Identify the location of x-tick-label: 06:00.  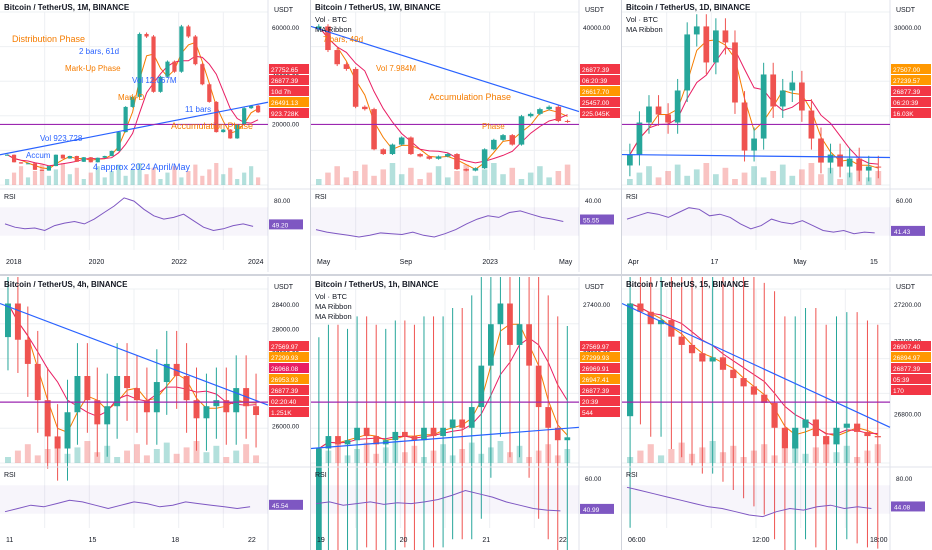
(637, 540).